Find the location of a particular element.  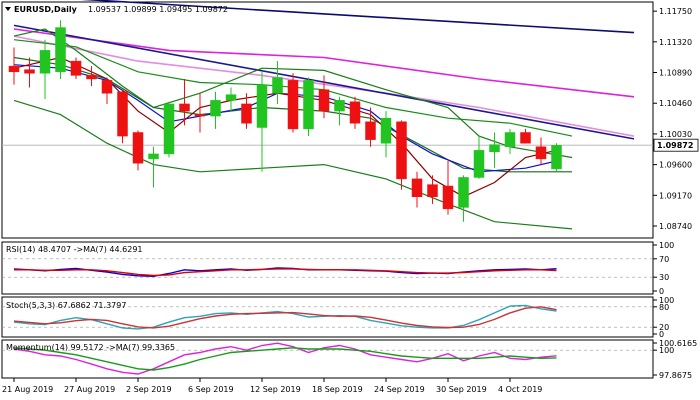

ohlc-header: 1.09537 1.09899 1.09495 1.09872 is located at coordinates (158, 9).